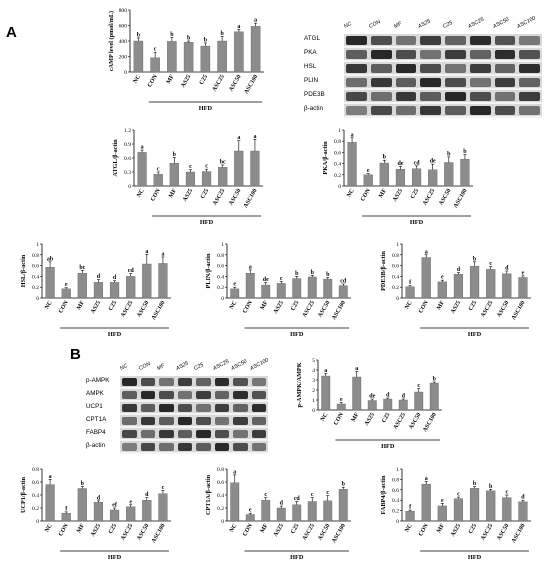  Describe the element at coordinates (182, 366) in the screenshot. I see `lane-label: AS25` at that location.